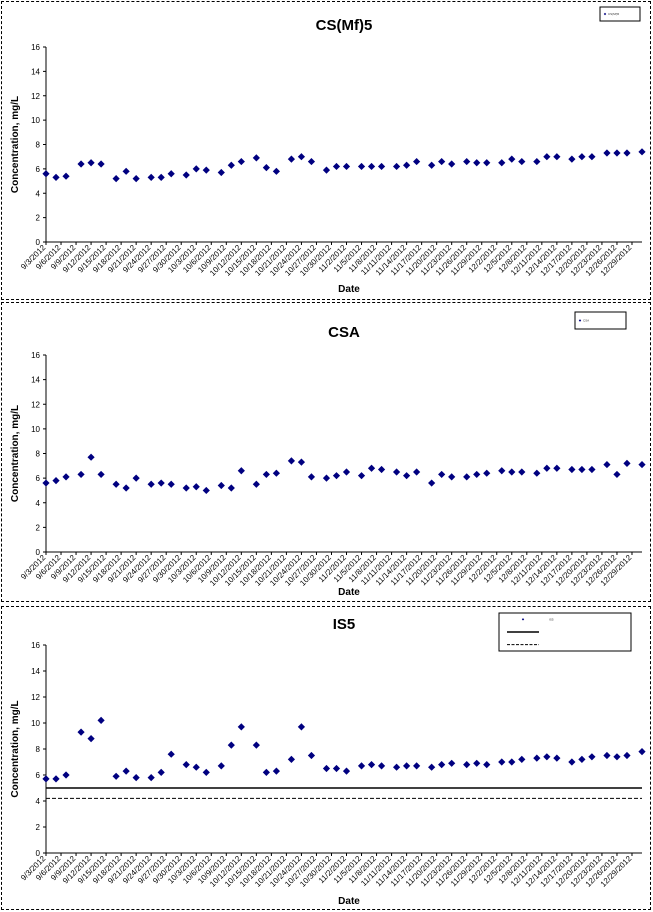 Image resolution: width=653 pixels, height=912 pixels. Describe the element at coordinates (605, 14) in the screenshot. I see `legend-marker-diamond` at that location.